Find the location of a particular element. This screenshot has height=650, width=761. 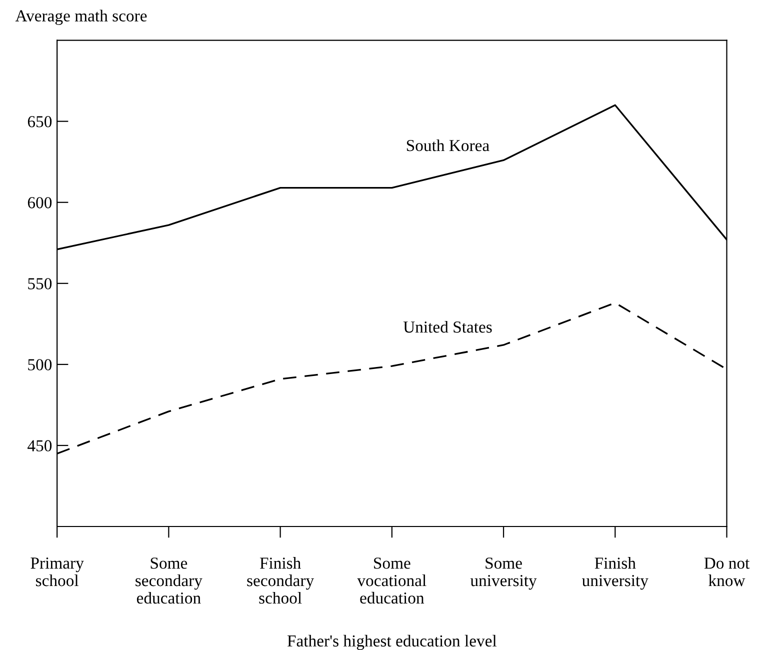

x-tick-label: Some secondary education is located at coordinates (169, 581).